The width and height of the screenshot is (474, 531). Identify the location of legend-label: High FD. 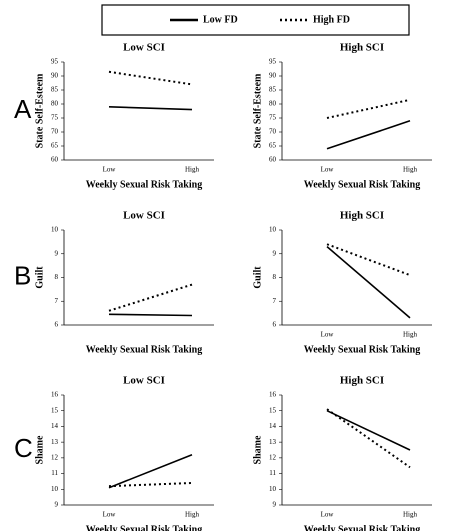
(331, 19).